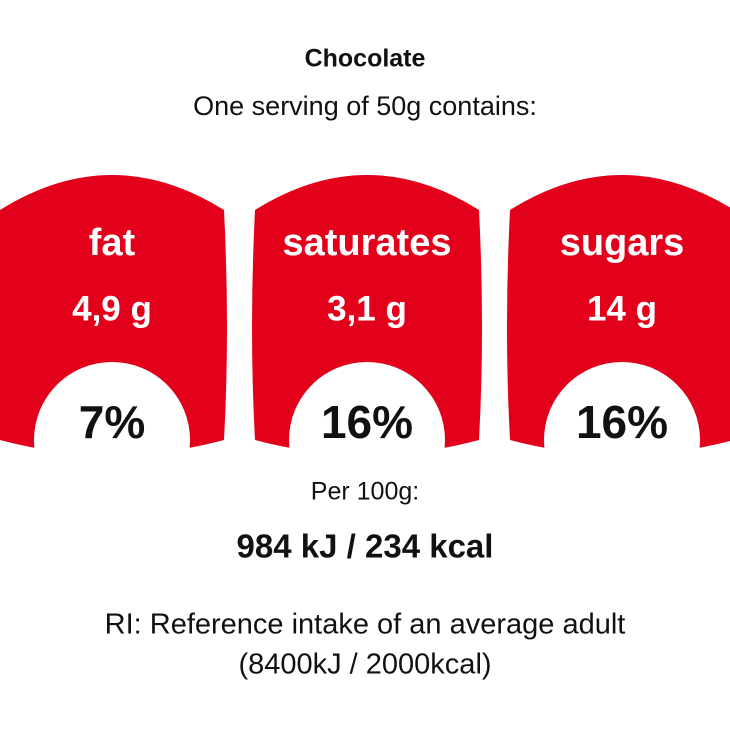 The height and width of the screenshot is (735, 730). Describe the element at coordinates (367, 308) in the screenshot. I see `nutrient-amount: 3,1 g` at that location.